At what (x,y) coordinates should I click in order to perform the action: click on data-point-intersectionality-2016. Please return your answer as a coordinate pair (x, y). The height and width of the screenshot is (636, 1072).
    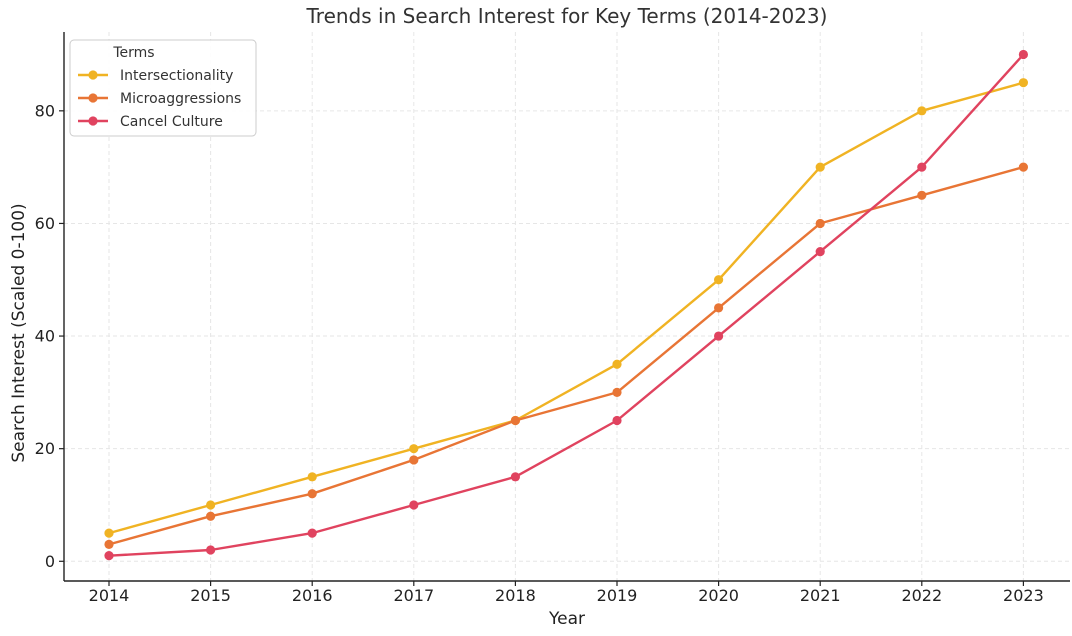
    Looking at the image, I should click on (312, 477).